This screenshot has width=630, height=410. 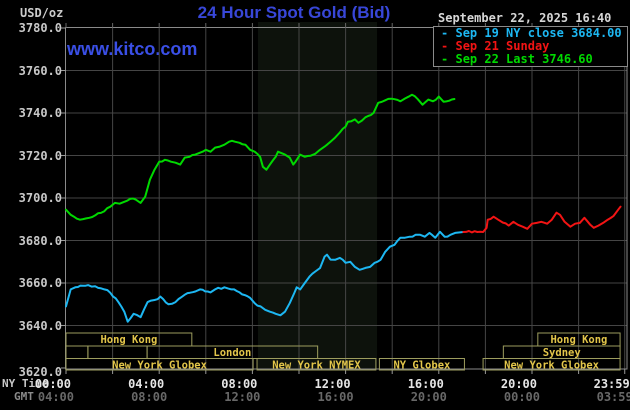 What do you see at coordinates (428, 397) in the screenshot?
I see `gmt-tick-label: 20:00` at bounding box center [428, 397].